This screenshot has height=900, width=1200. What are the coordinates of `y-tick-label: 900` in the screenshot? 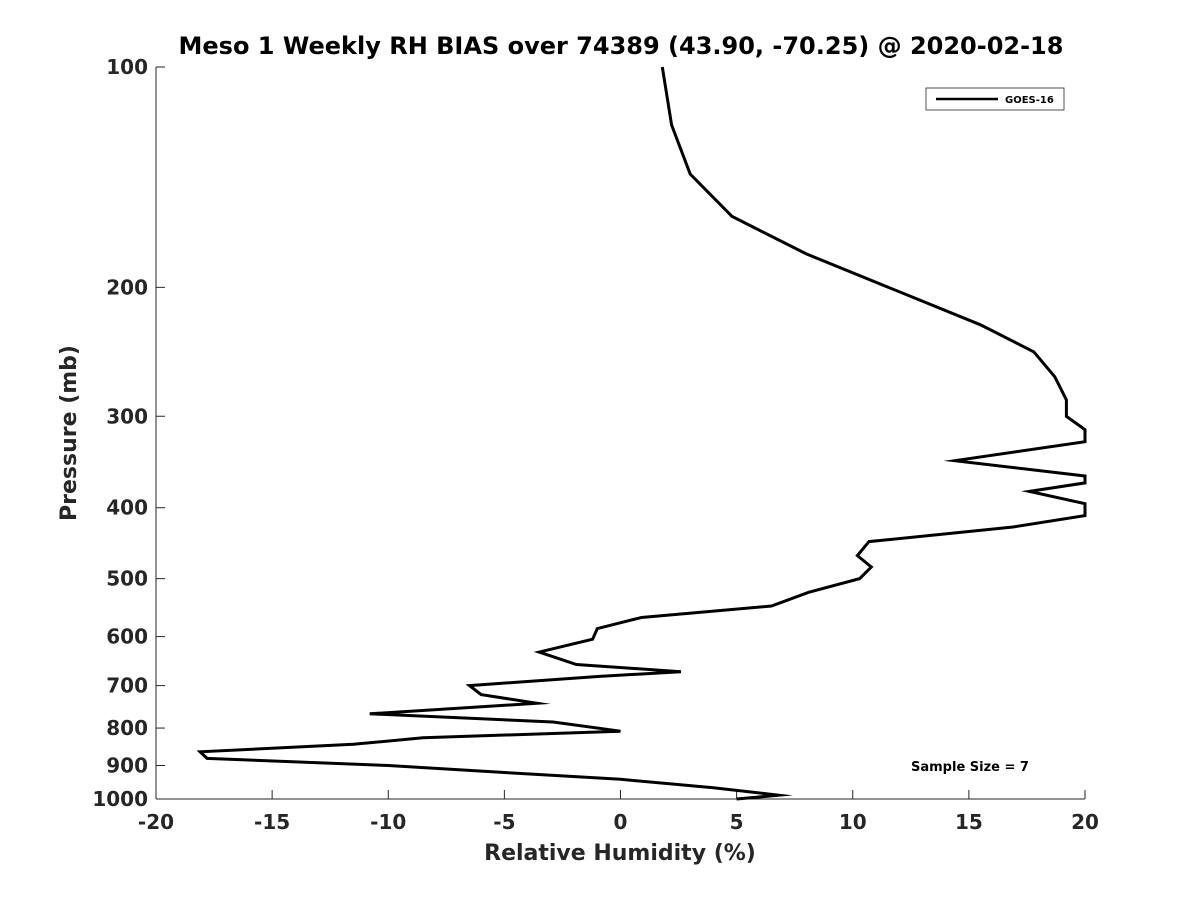 It's located at (127, 766).